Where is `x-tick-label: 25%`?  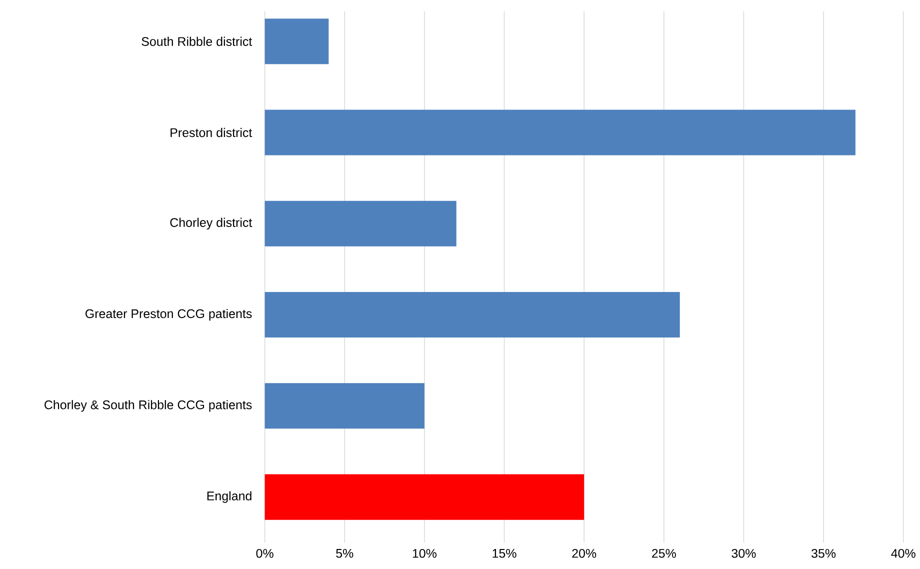
x-tick-label: 25% is located at coordinates (664, 553).